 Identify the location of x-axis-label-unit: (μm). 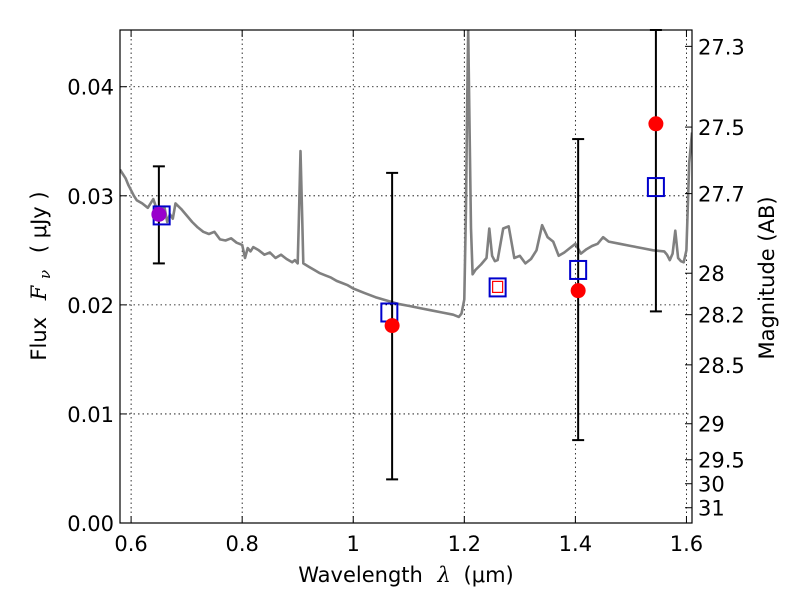
(489, 575).